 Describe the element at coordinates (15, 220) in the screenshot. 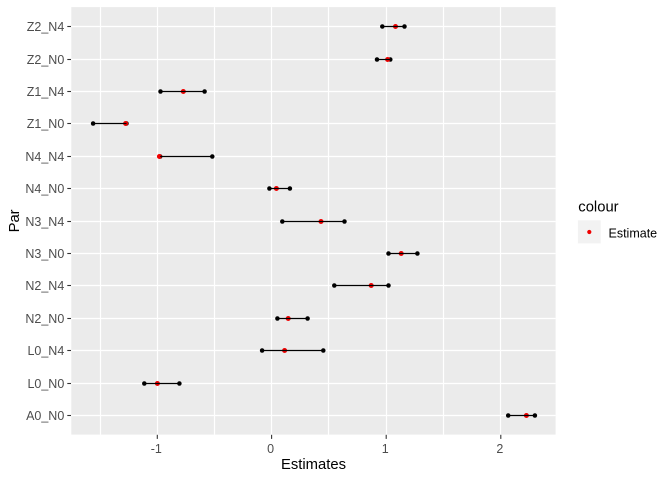

I see `svg-text: Par` at that location.